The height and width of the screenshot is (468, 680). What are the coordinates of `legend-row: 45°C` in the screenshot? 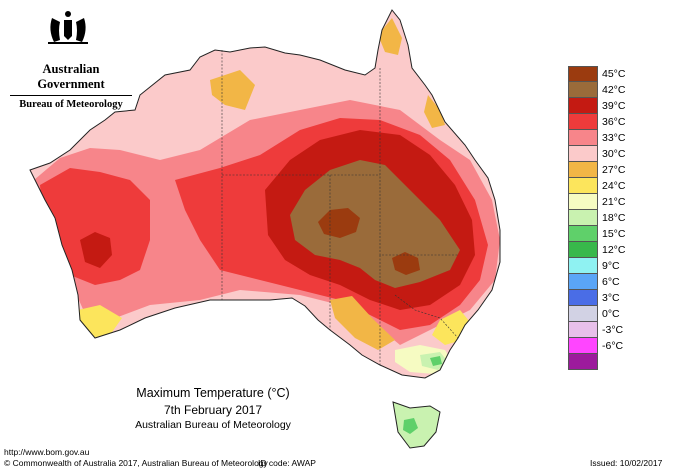 It's located at (603, 74).